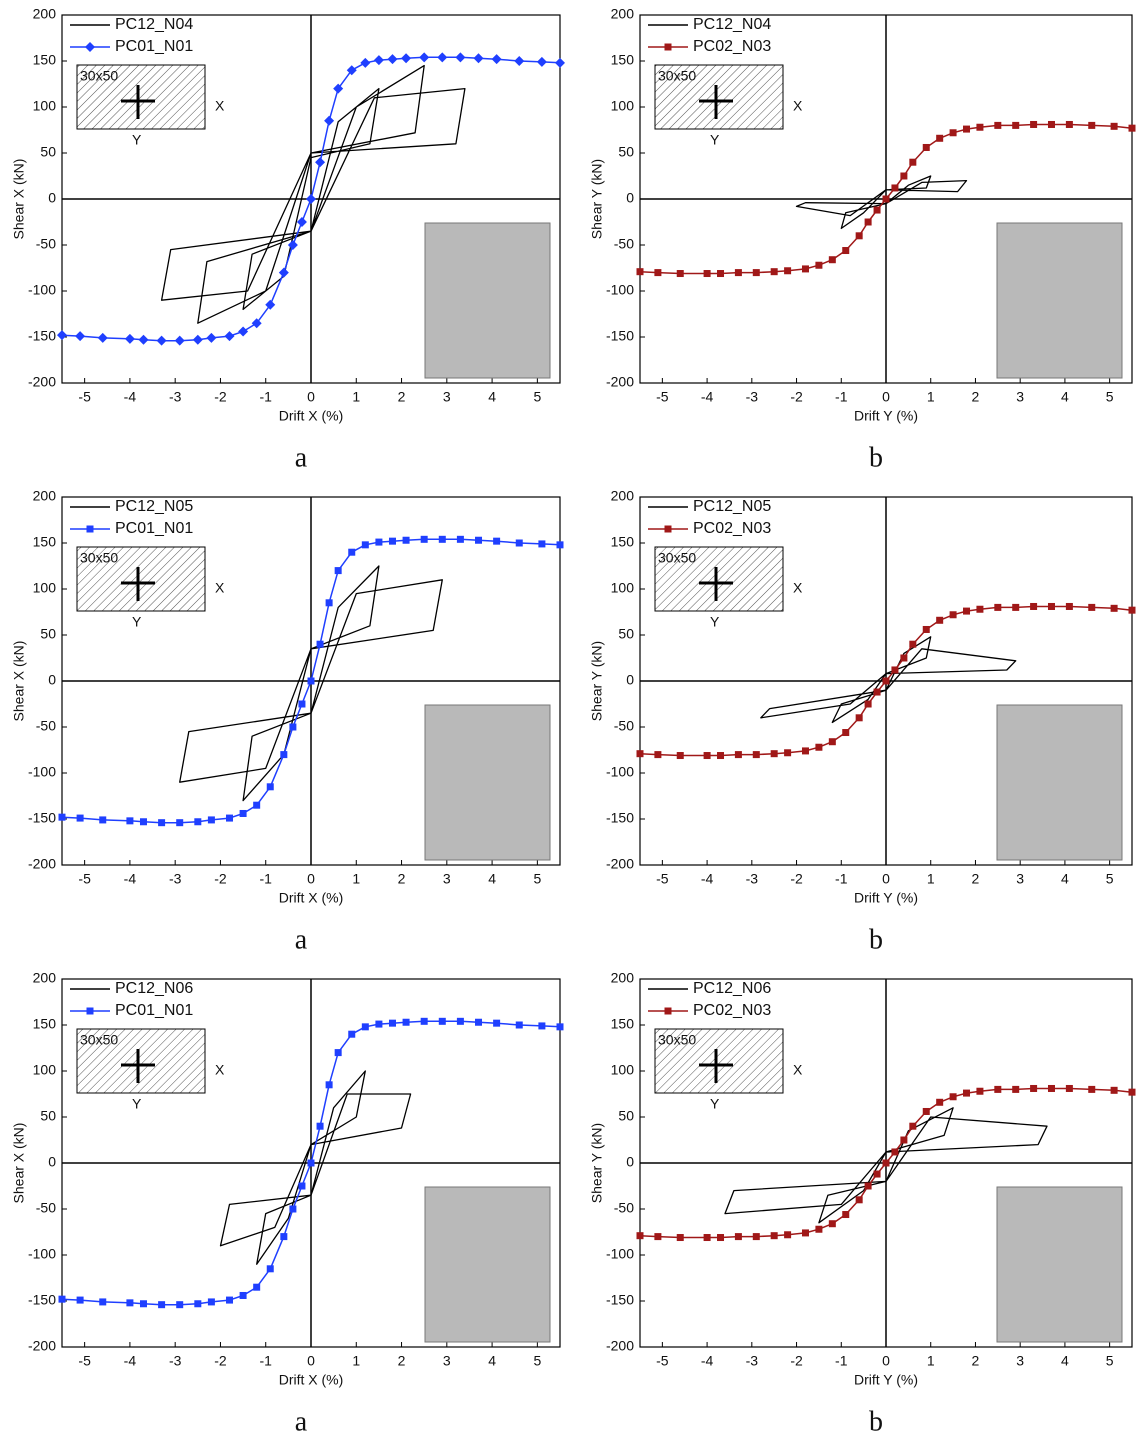  Describe the element at coordinates (732, 24) in the screenshot. I see `legend-label: PC12_N04` at that location.